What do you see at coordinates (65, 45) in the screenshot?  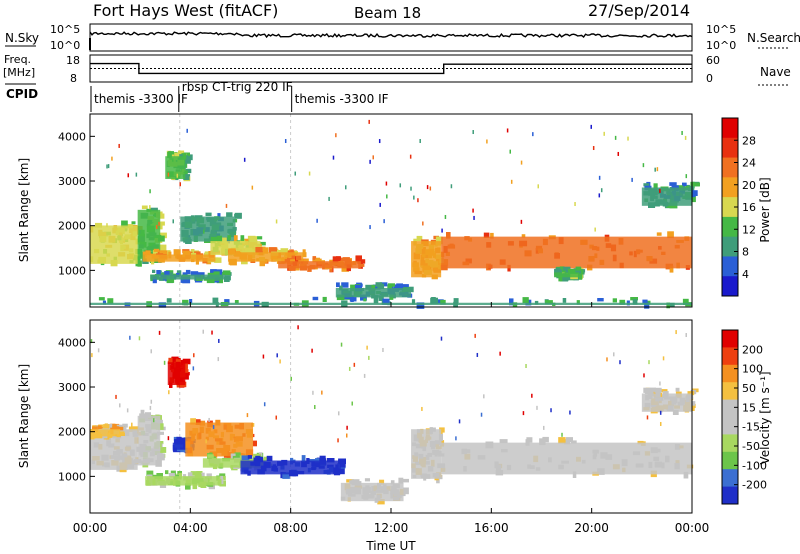 I see `nsky-tick-low: 10^0` at bounding box center [65, 45].